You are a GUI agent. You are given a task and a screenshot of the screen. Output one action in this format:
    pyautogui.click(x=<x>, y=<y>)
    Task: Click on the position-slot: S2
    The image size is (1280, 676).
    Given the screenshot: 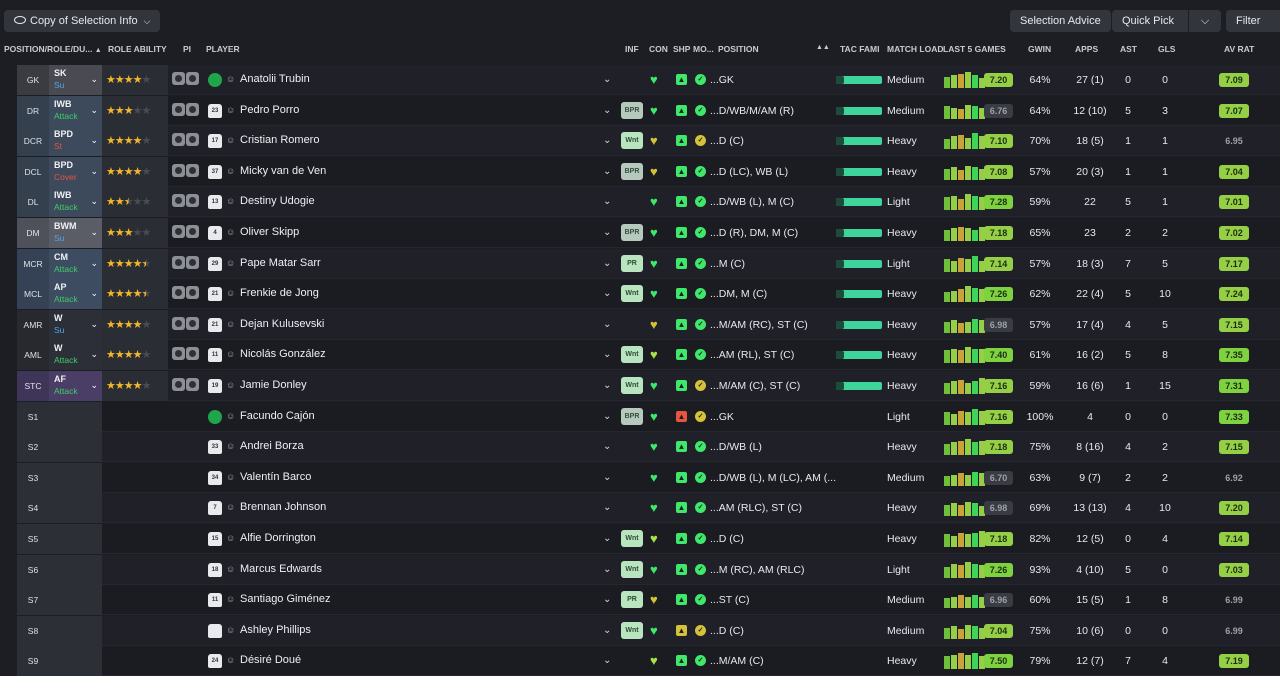 What is the action you would take?
    pyautogui.click(x=33, y=447)
    